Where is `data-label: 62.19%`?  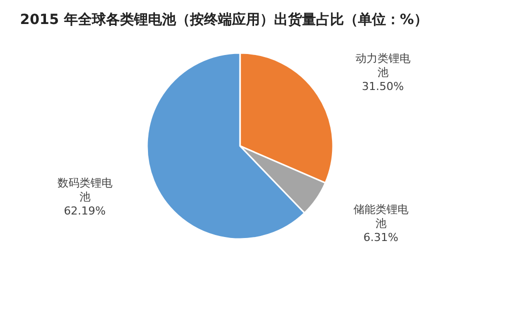 data-label: 62.19% is located at coordinates (85, 211).